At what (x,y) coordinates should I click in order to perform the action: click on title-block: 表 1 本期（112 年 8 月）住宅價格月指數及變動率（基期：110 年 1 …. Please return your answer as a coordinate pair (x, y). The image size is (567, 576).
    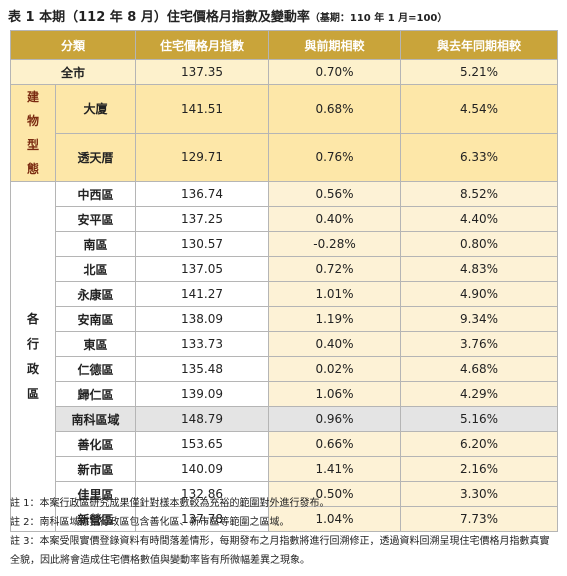
    Looking at the image, I should click on (227, 15).